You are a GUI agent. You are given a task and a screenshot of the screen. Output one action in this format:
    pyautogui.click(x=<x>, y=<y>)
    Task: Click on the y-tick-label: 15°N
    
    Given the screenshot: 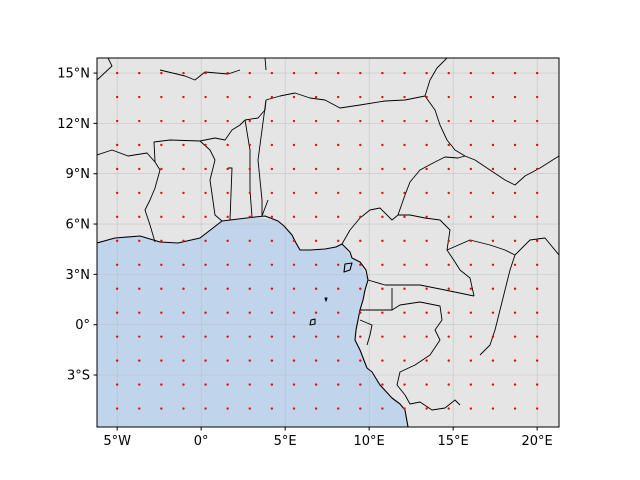 What is the action you would take?
    pyautogui.click(x=73, y=74)
    